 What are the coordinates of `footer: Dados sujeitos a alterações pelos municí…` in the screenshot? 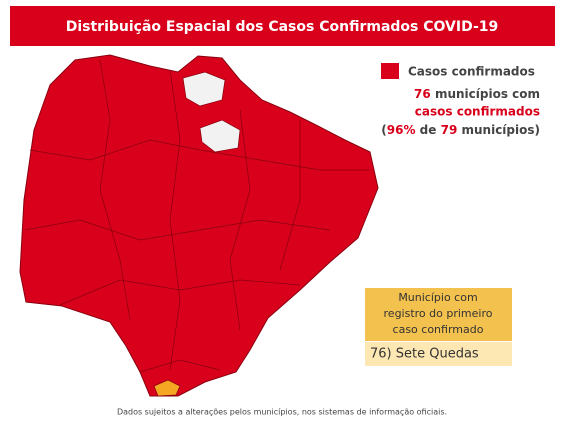 It's located at (282, 412).